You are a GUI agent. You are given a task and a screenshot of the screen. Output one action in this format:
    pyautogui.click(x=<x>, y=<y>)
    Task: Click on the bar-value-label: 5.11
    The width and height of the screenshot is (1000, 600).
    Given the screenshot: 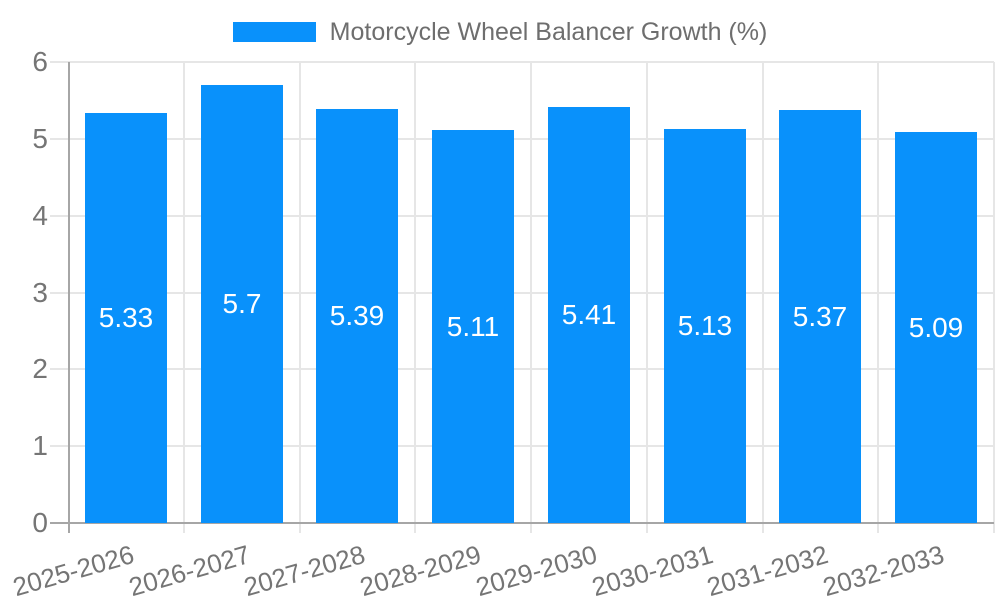 What is the action you would take?
    pyautogui.click(x=473, y=326)
    